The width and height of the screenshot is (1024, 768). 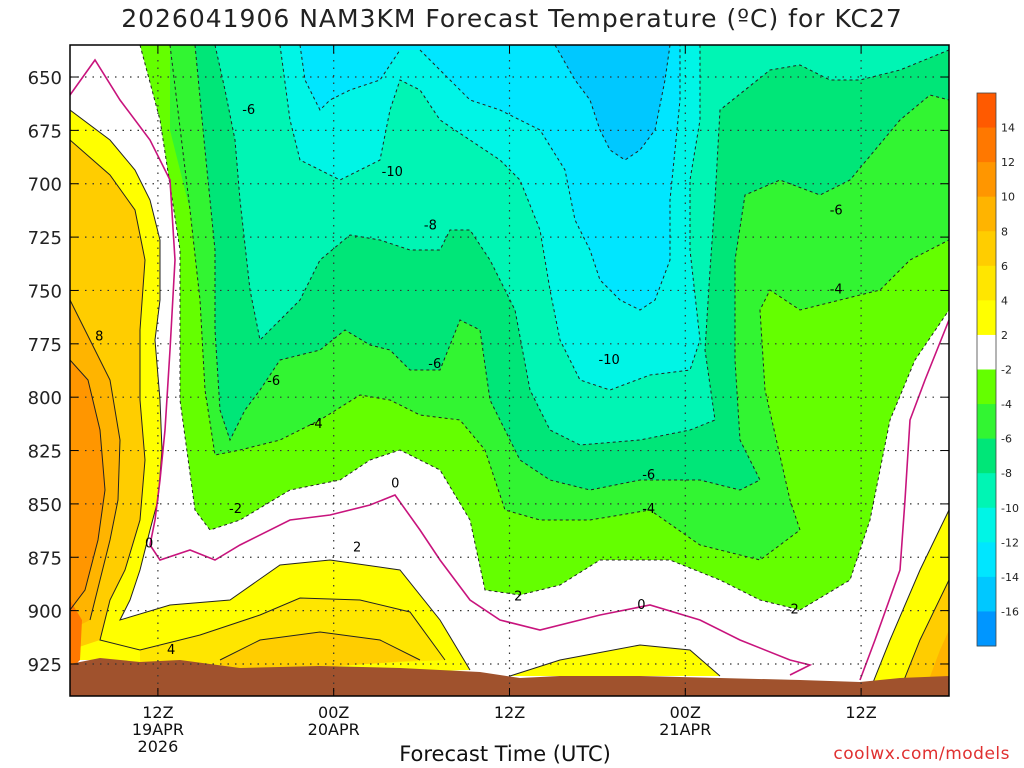 I want to click on band-warm-left-max, so click(x=76, y=635).